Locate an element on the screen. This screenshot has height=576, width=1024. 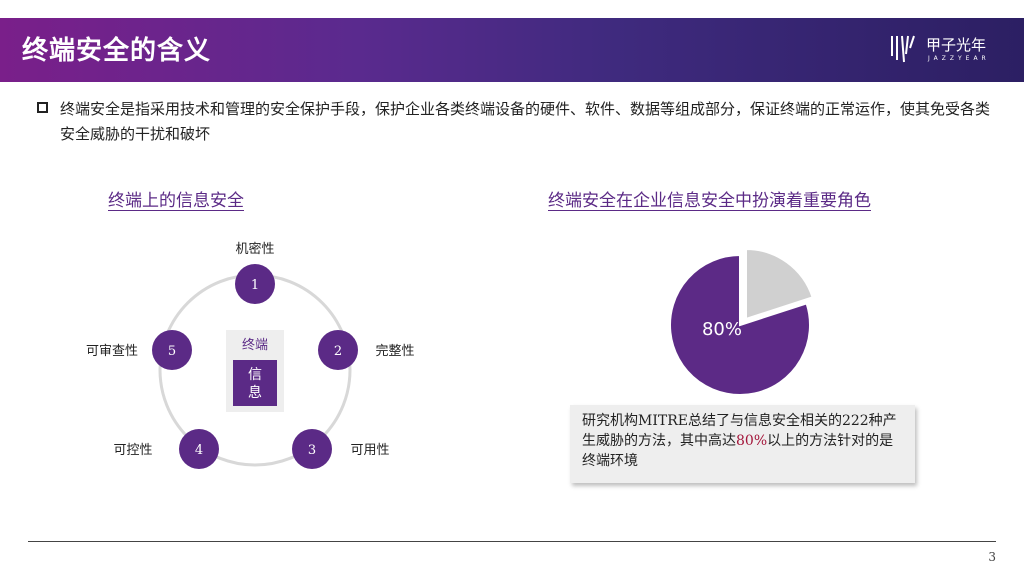
pie-slice-label: 80% is located at coordinates (722, 329).